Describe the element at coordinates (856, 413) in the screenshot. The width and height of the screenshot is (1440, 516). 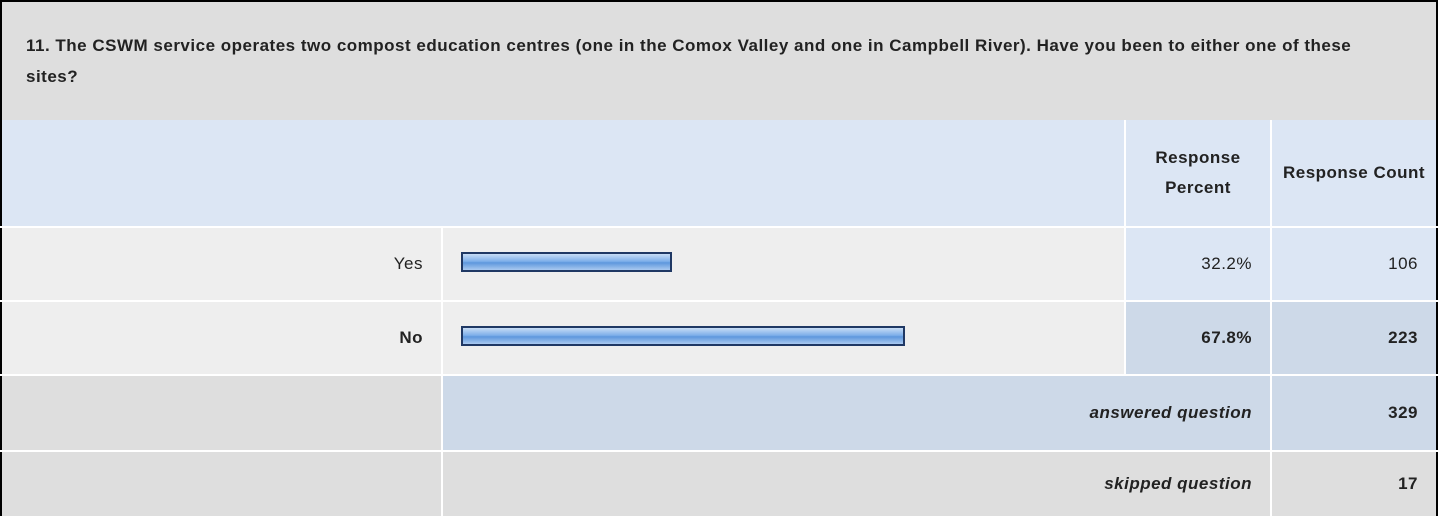
I see `answered-label: answered question` at that location.